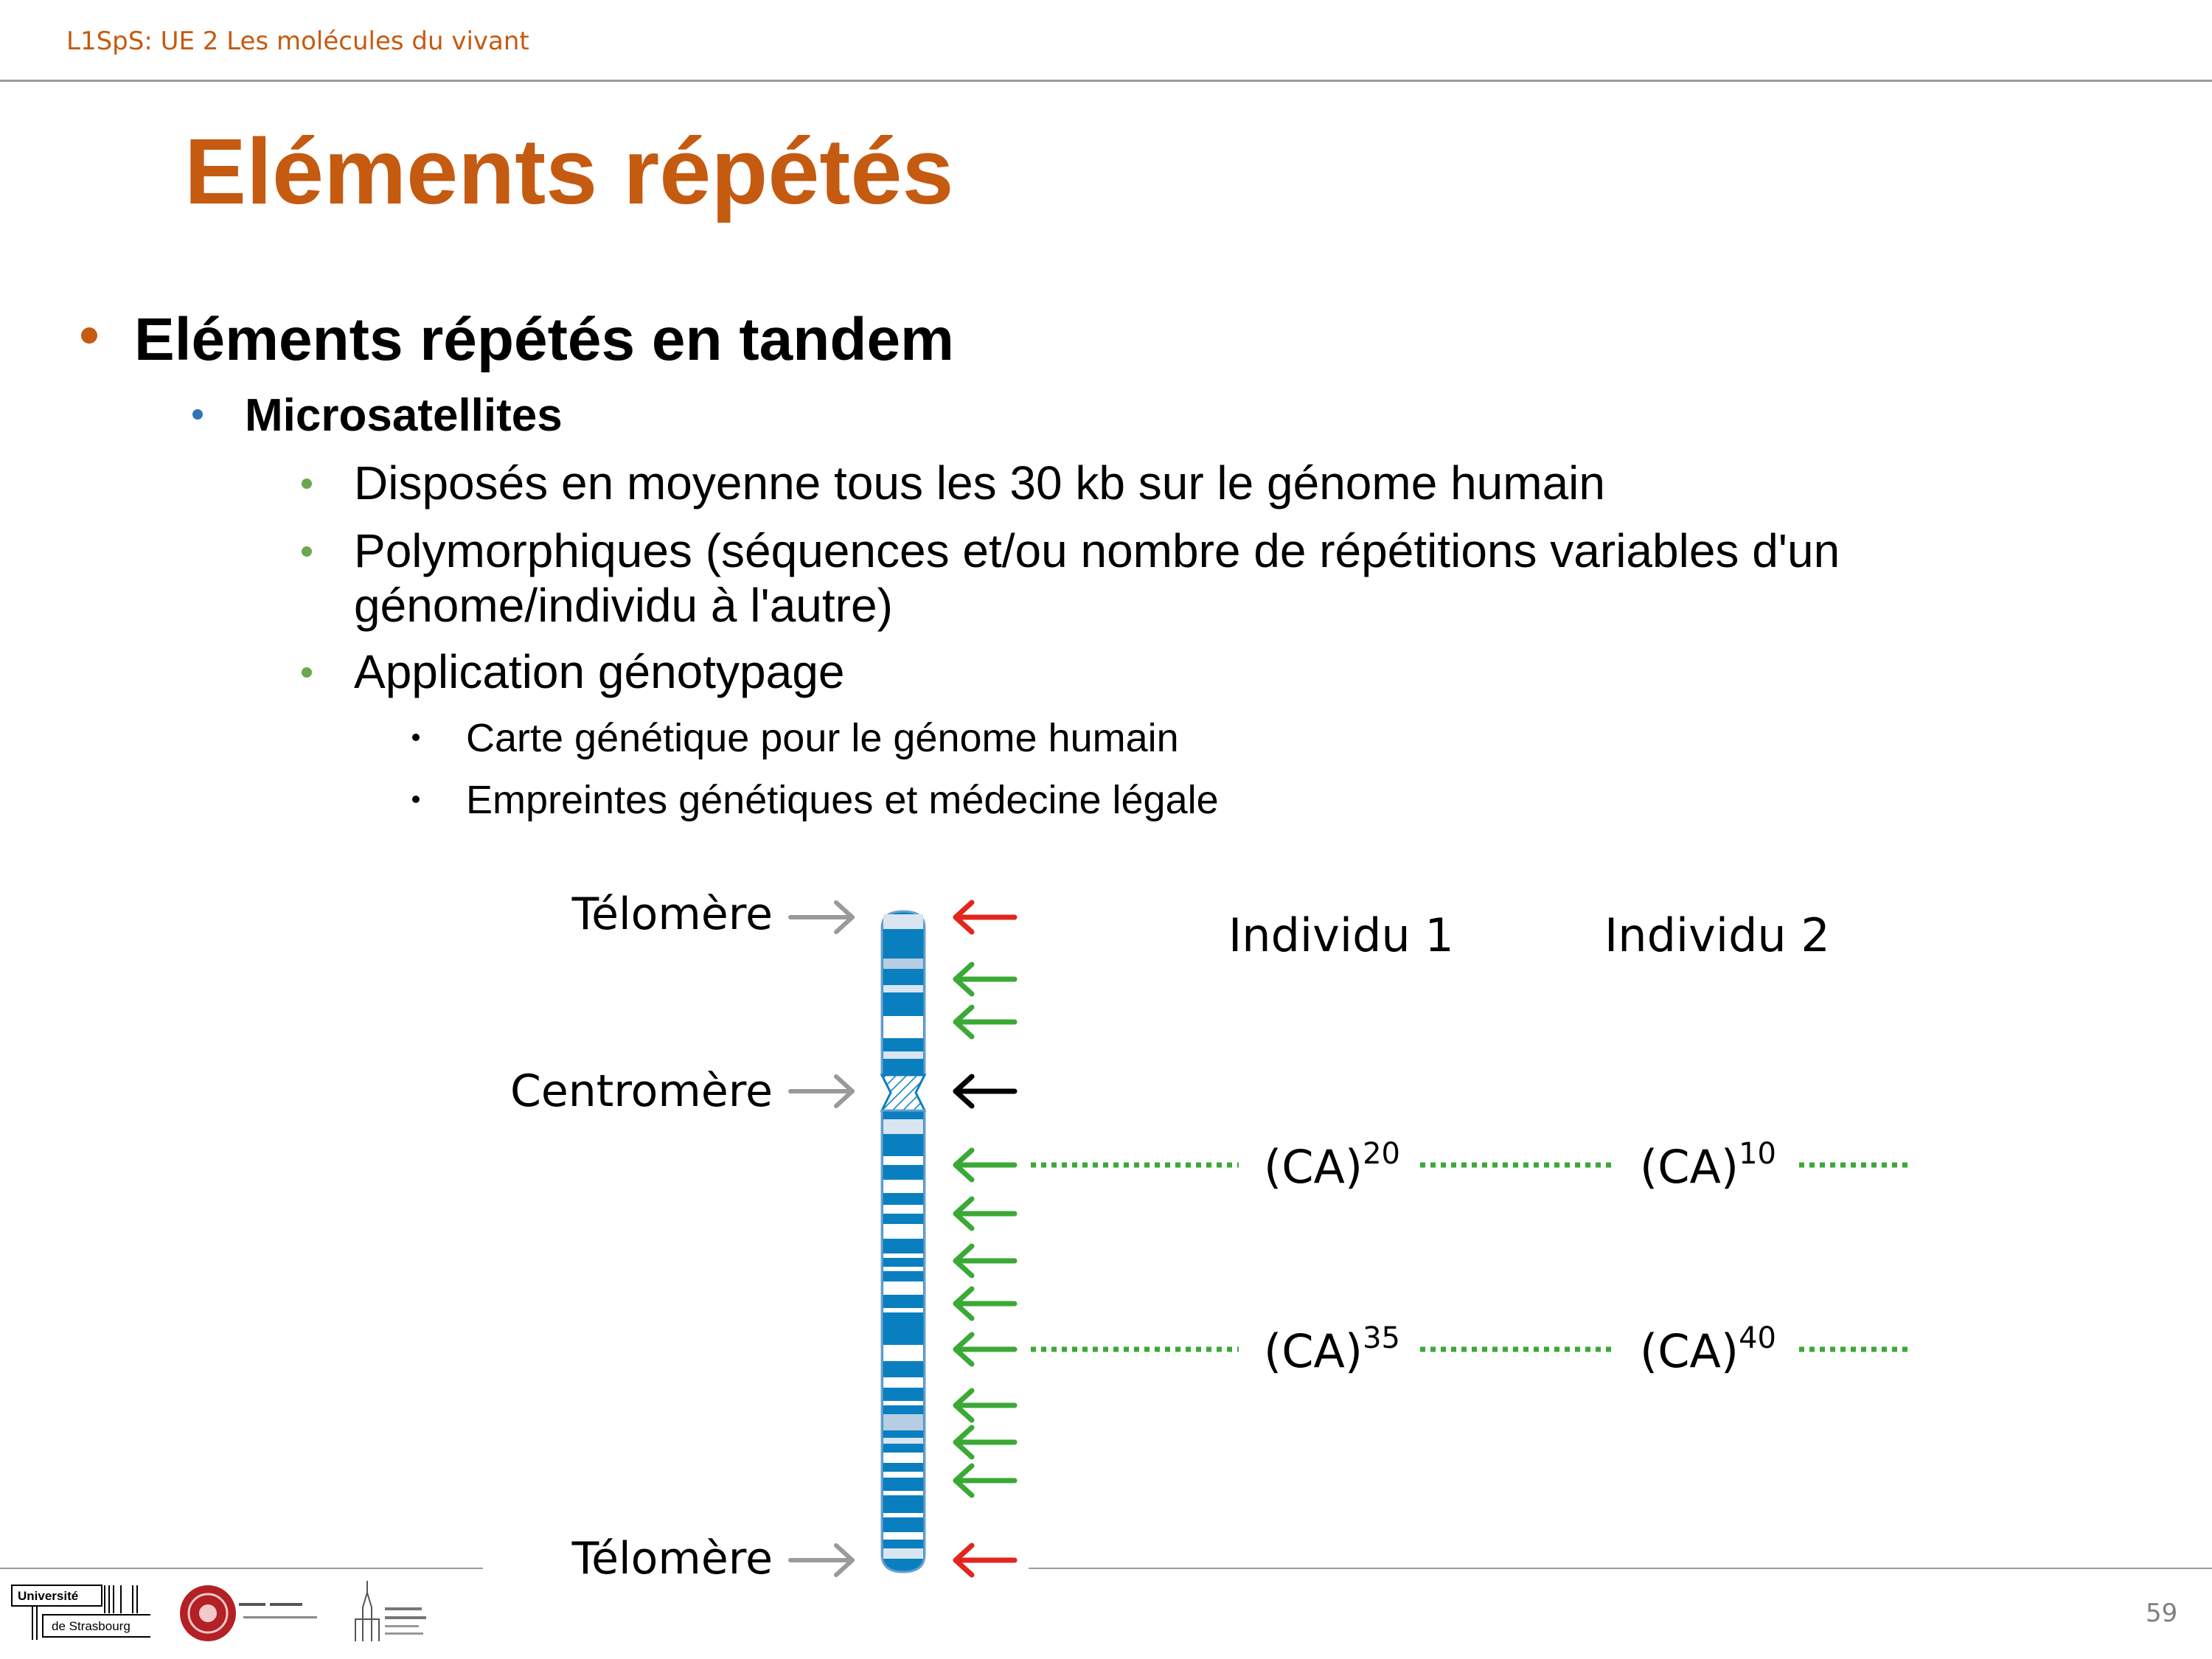 The image size is (2212, 1659). I want to click on label-individu-2: Individu 2, so click(1717, 935).